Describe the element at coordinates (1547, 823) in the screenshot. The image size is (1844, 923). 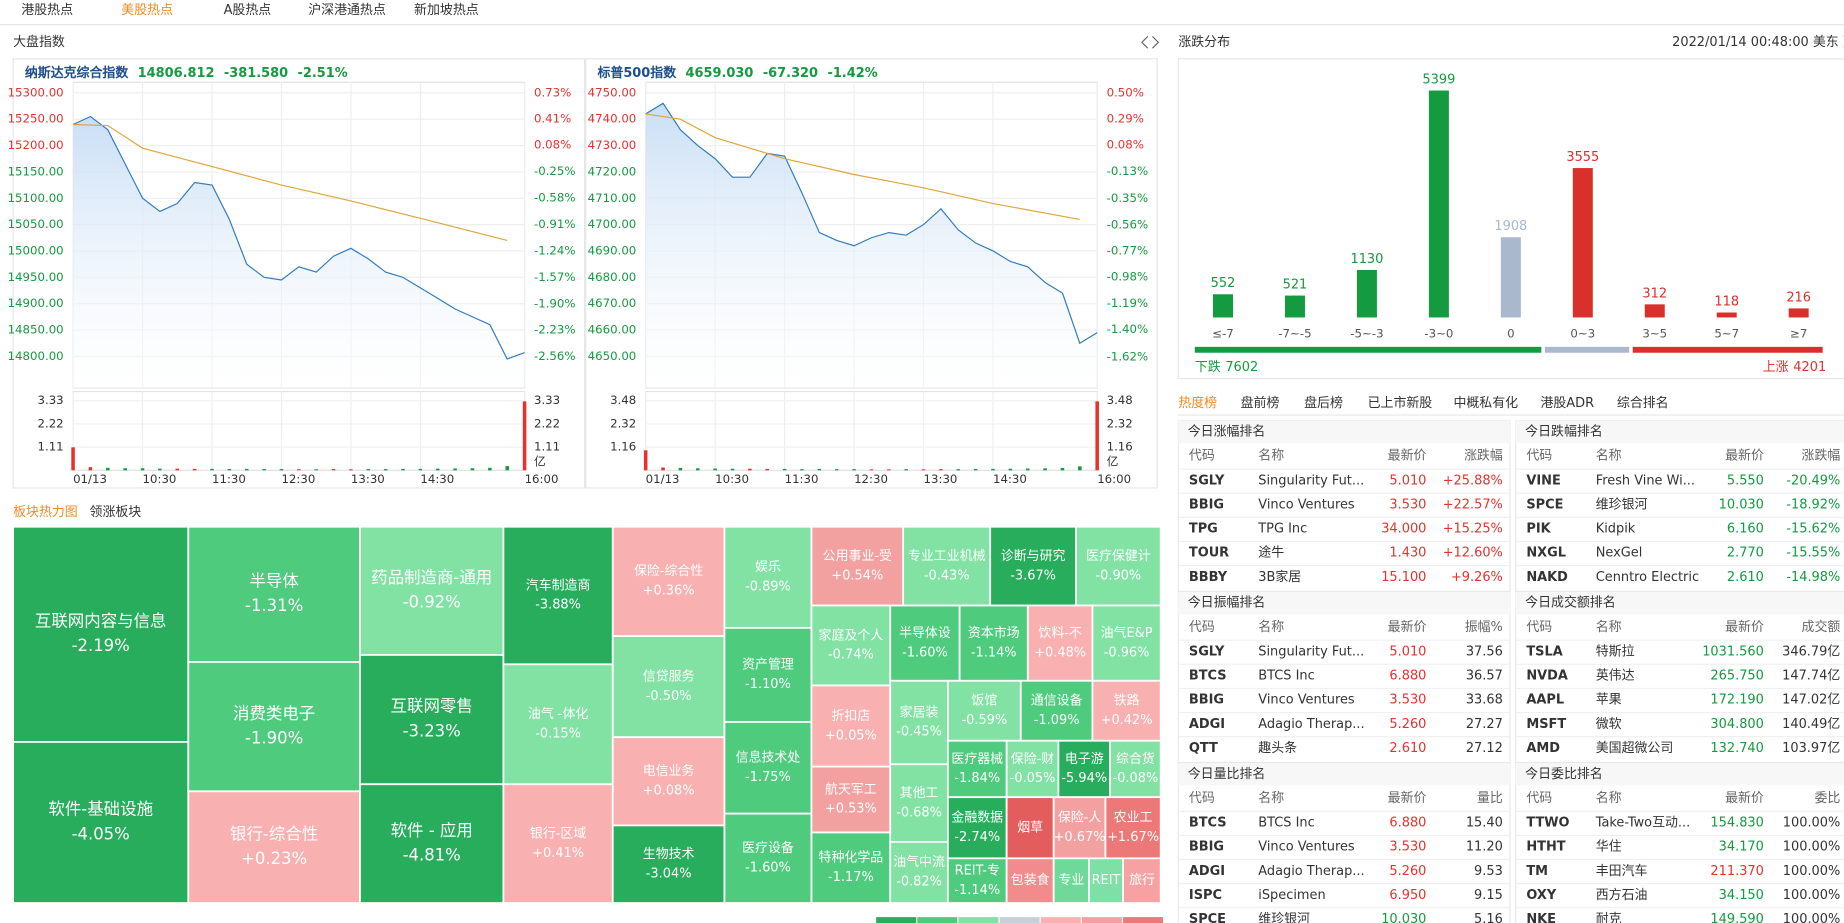
I see `table-cell: TTWO` at that location.